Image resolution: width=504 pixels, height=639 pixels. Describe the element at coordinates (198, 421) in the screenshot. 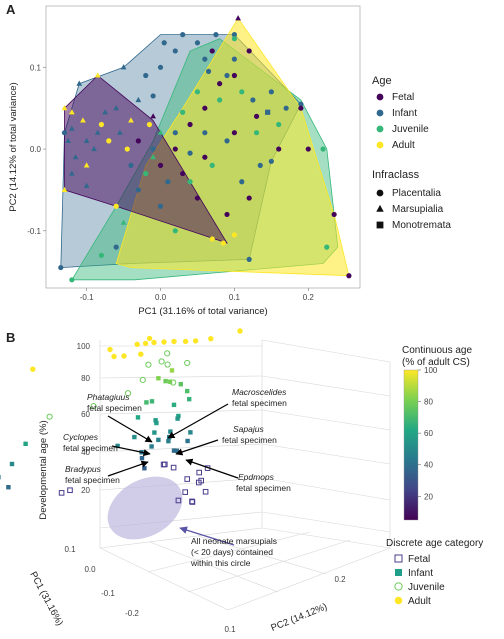

I see `annot-macroscelides-arrow` at that location.